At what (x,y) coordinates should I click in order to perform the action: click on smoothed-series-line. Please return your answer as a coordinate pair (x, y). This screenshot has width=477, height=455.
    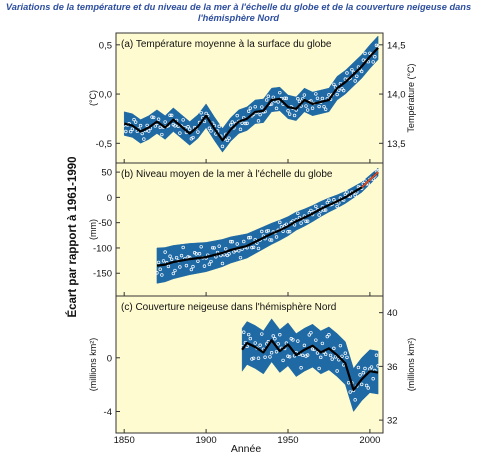
    Looking at the image, I should click on (251, 94).